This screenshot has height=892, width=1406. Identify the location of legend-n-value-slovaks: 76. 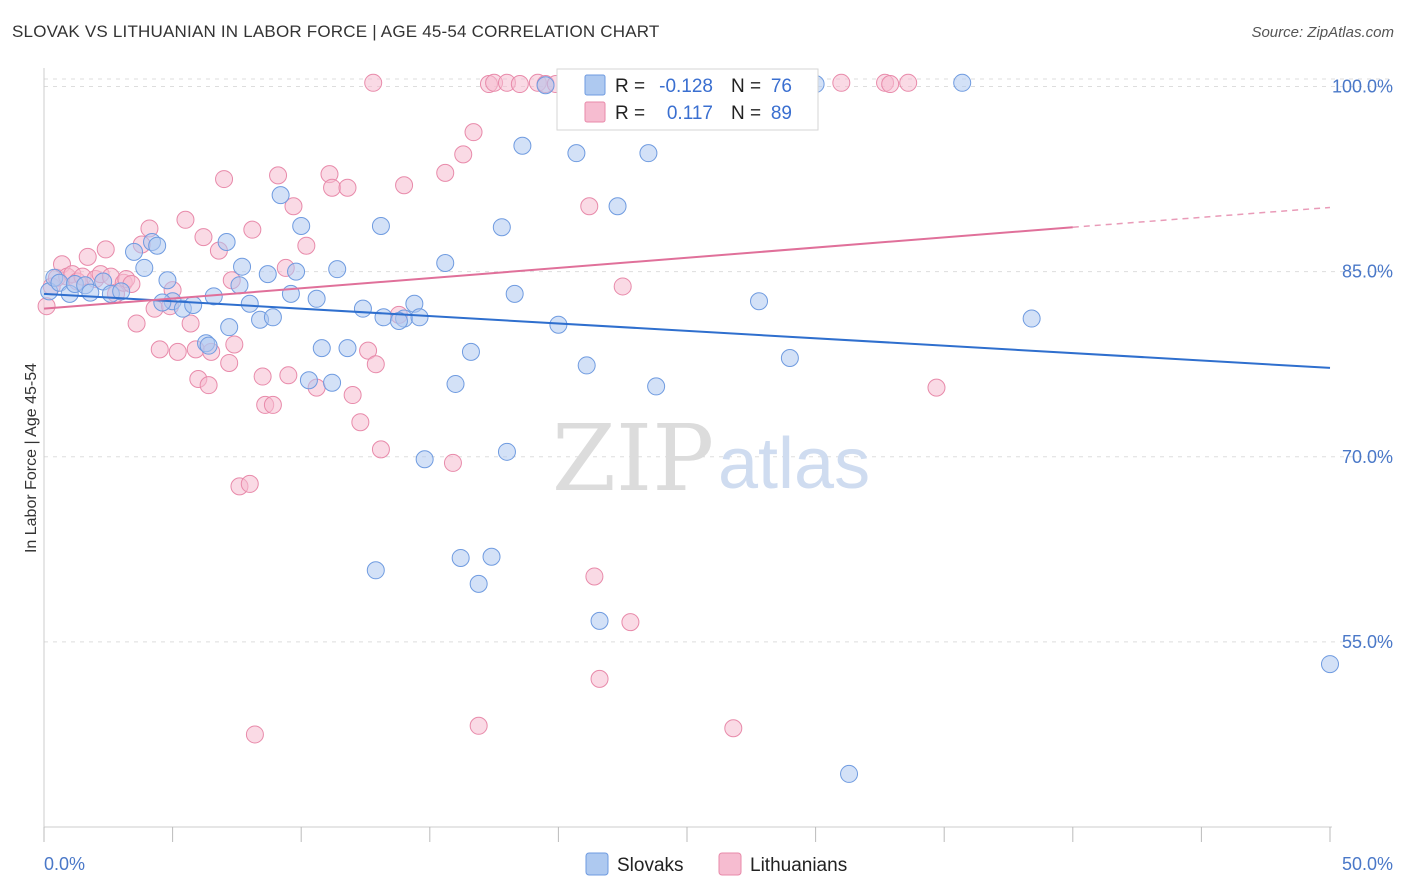
(781, 86).